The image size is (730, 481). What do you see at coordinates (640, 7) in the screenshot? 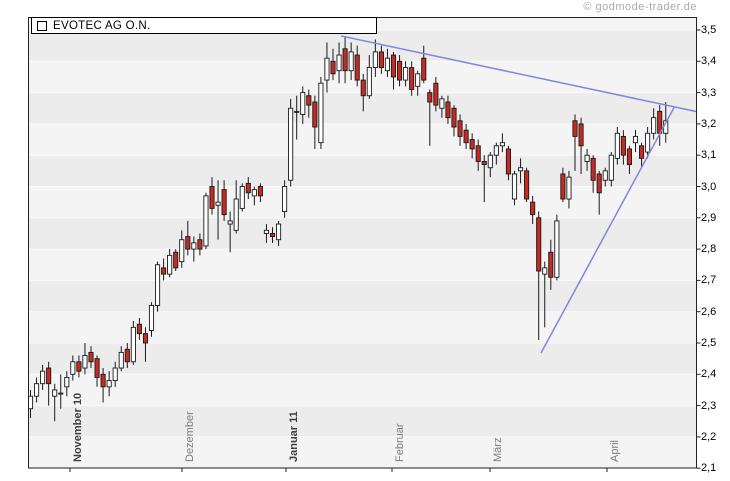
I see `watermark: © godmode-trader.de` at bounding box center [640, 7].